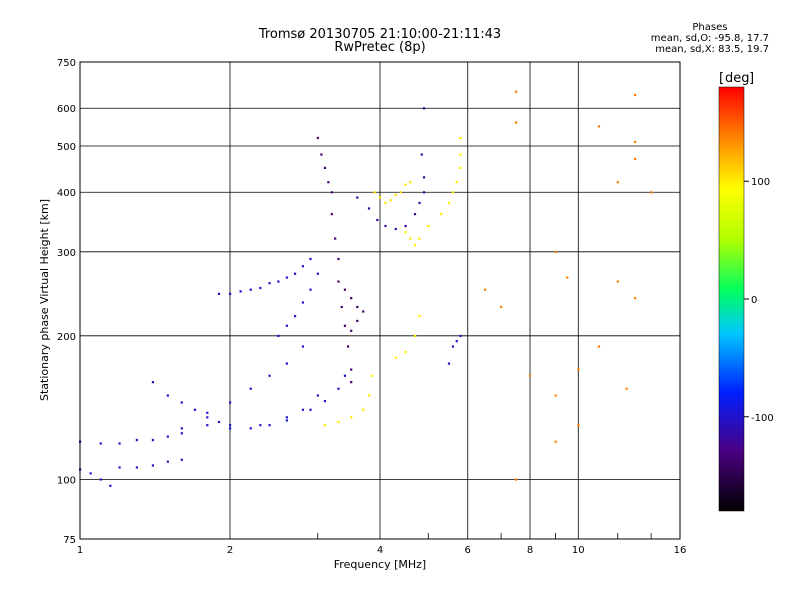  I want to click on phase-colorbar, so click(731, 299).